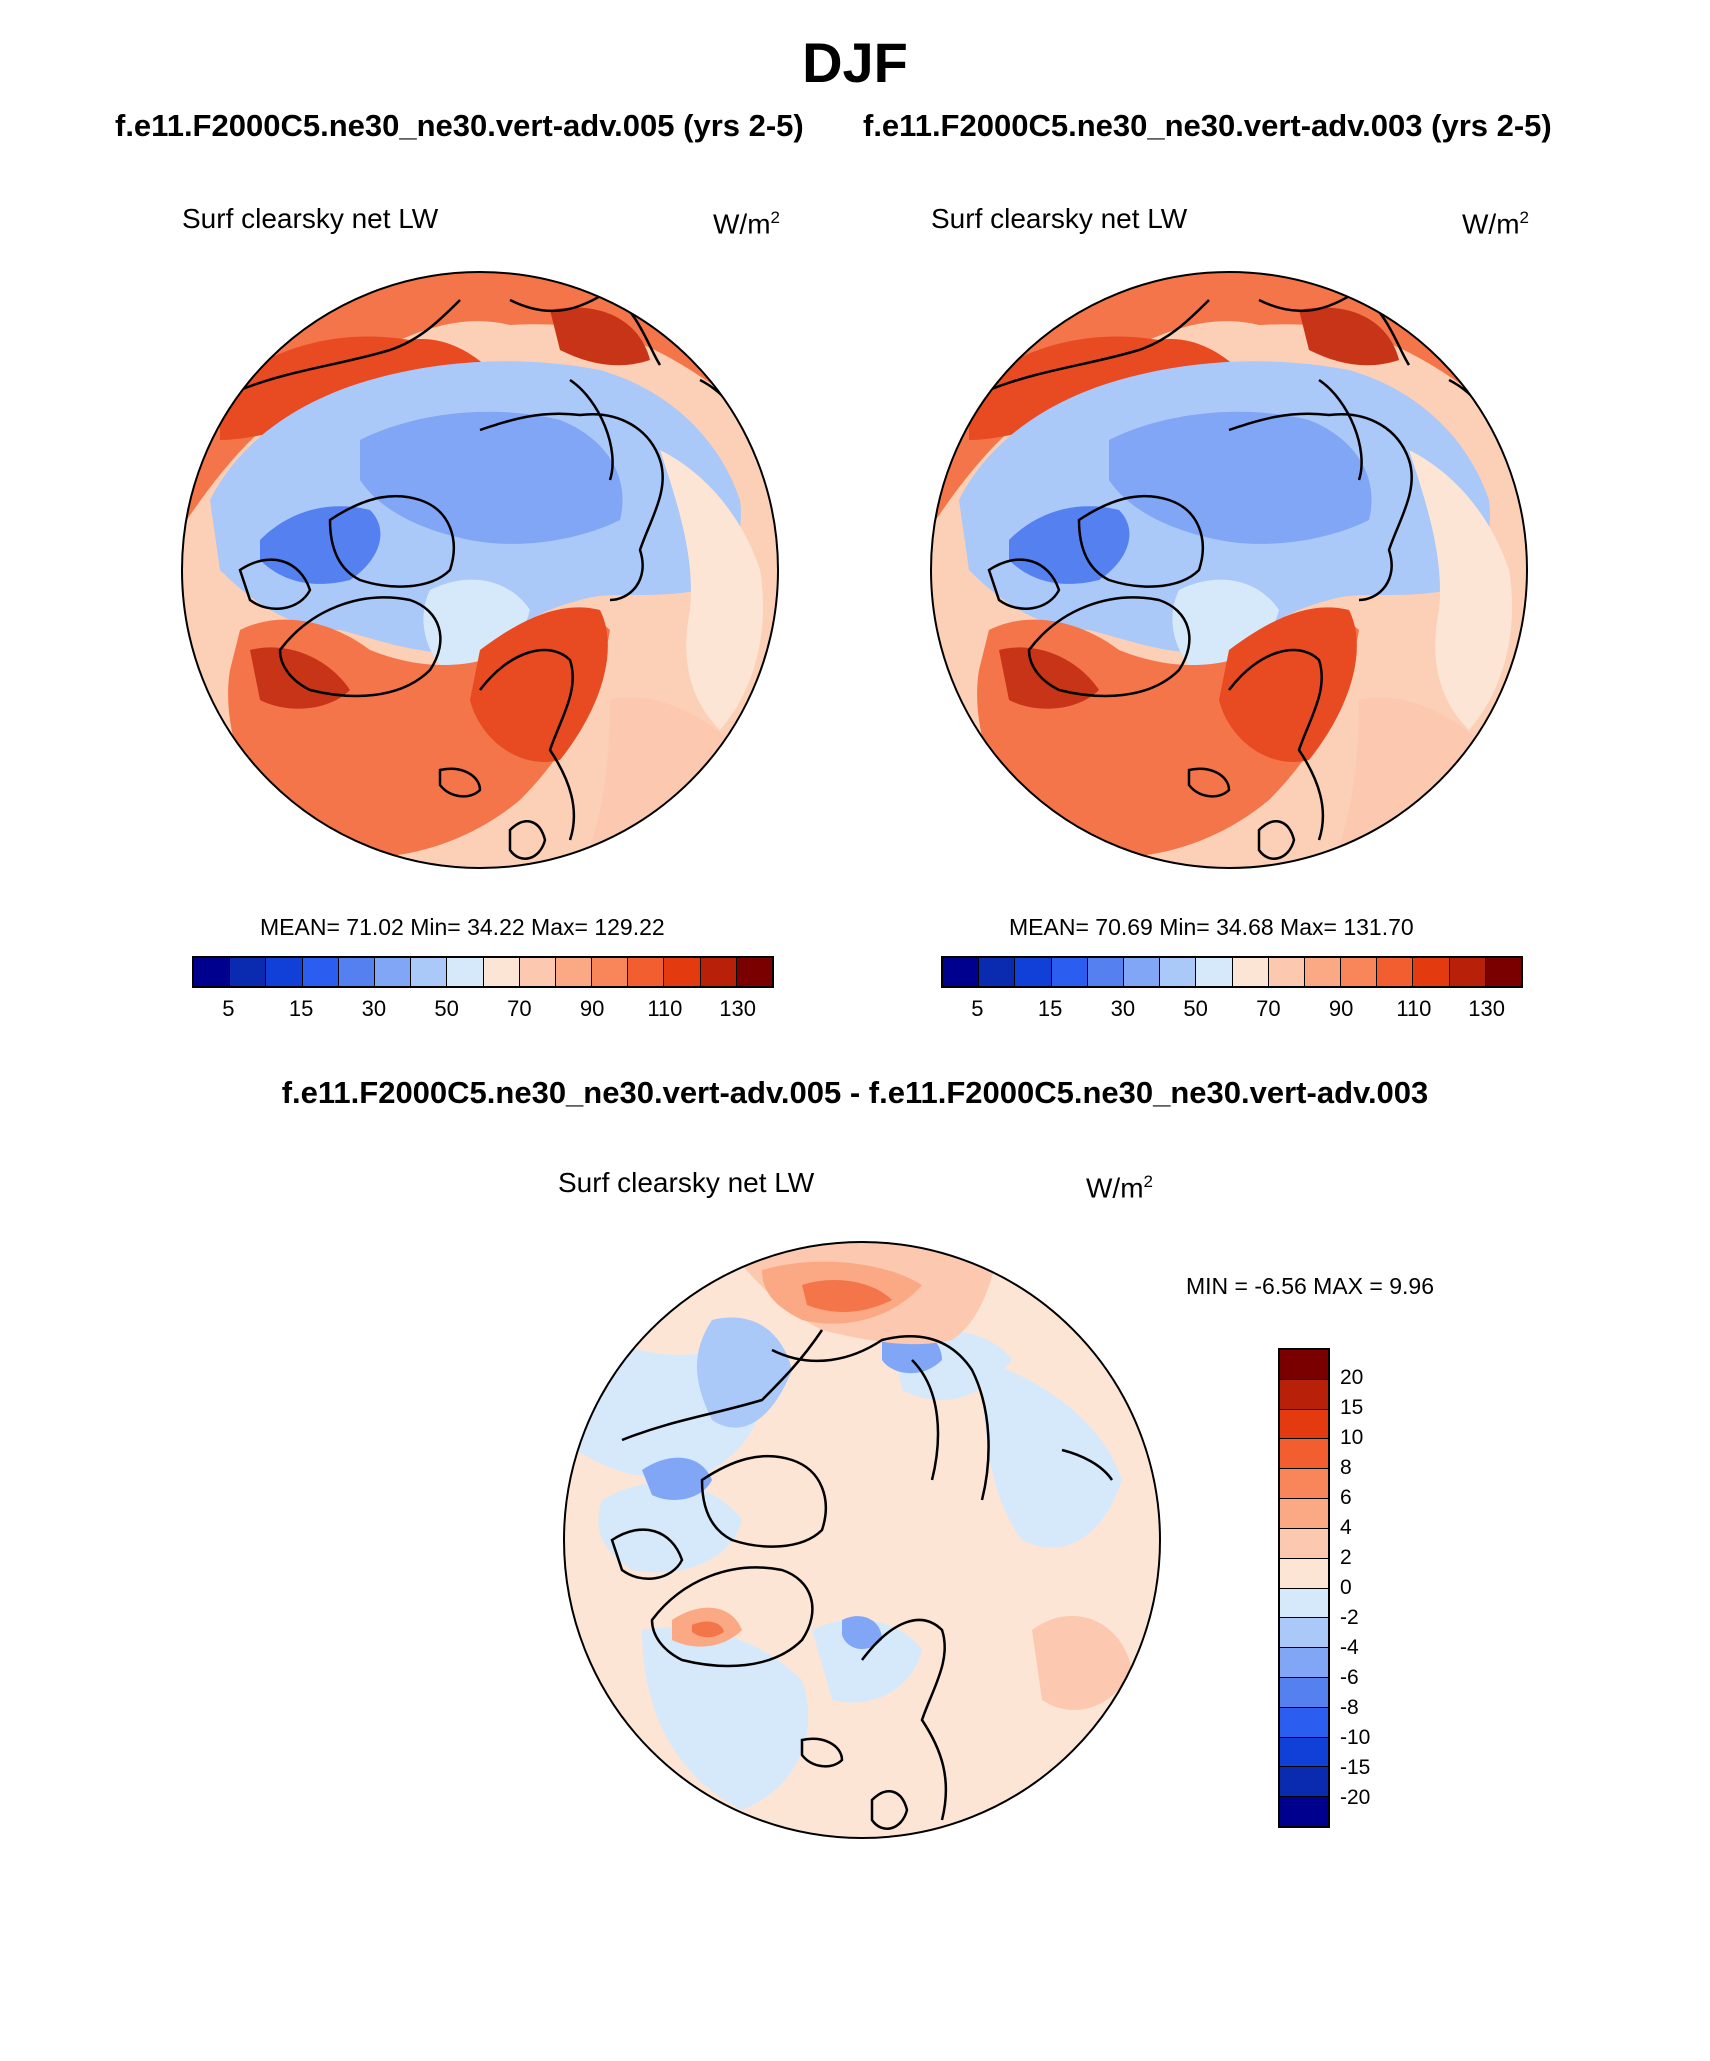 The image size is (1710, 2061). I want to click on panel-diff-label: Surf clearsky net LW, so click(686, 1182).